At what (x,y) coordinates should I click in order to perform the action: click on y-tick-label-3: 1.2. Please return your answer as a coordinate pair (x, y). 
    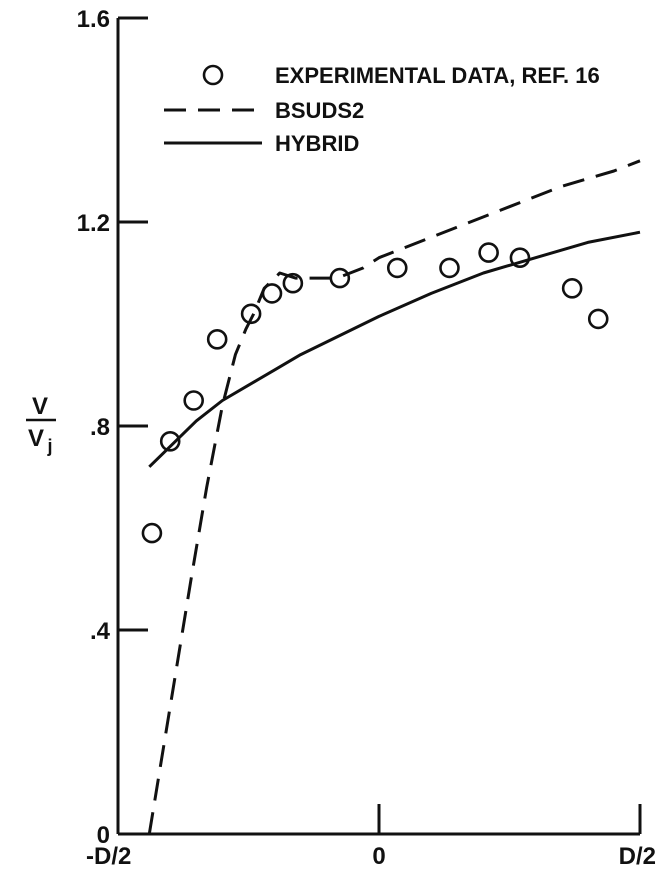
    Looking at the image, I should click on (93, 223).